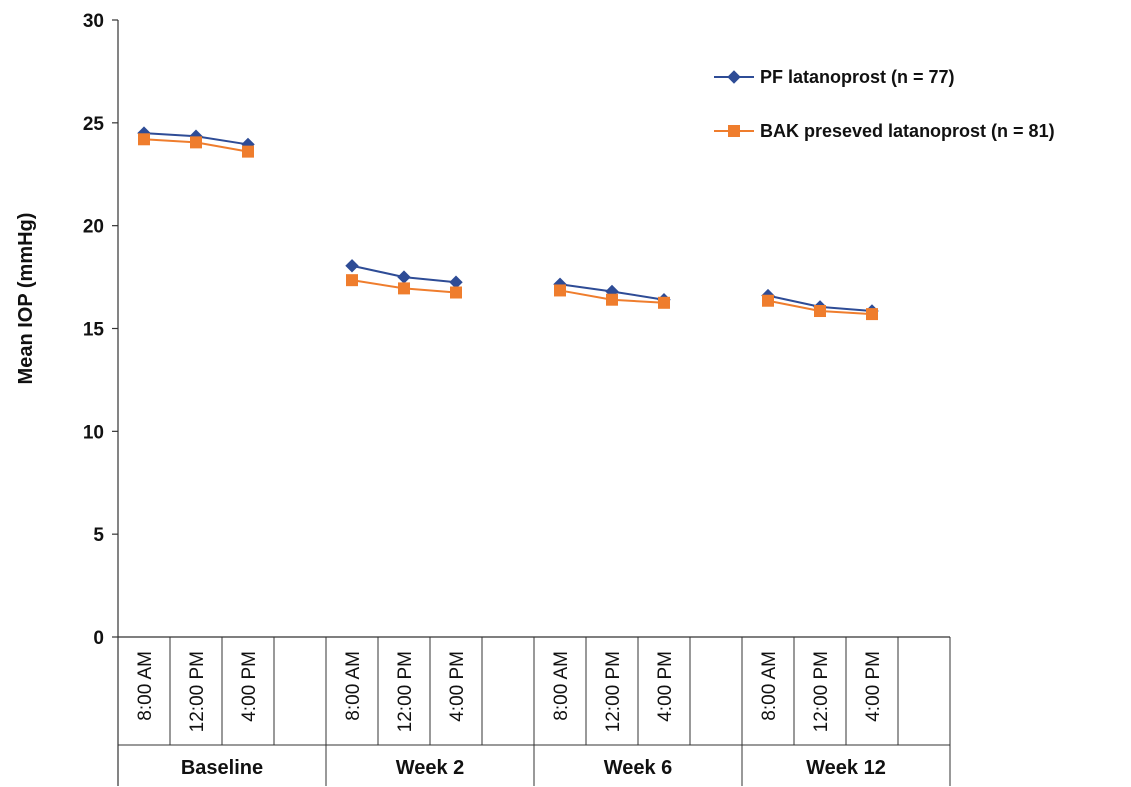 The height and width of the screenshot is (787, 1131). What do you see at coordinates (94, 124) in the screenshot?
I see `y-tick-label: 25` at bounding box center [94, 124].